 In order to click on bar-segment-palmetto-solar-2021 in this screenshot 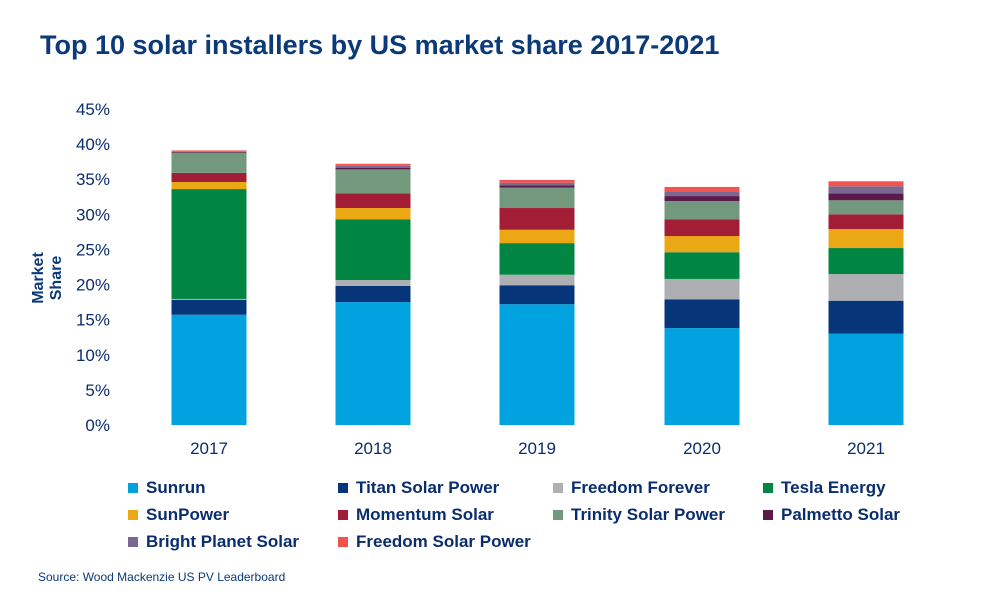, I will do `click(866, 197)`.